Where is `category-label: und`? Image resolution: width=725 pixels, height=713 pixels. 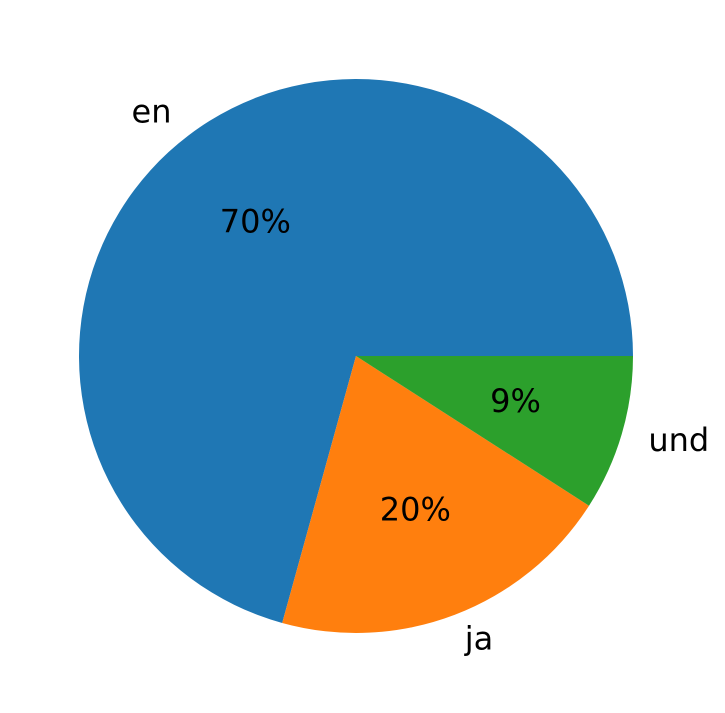
category-label: und is located at coordinates (678, 440).